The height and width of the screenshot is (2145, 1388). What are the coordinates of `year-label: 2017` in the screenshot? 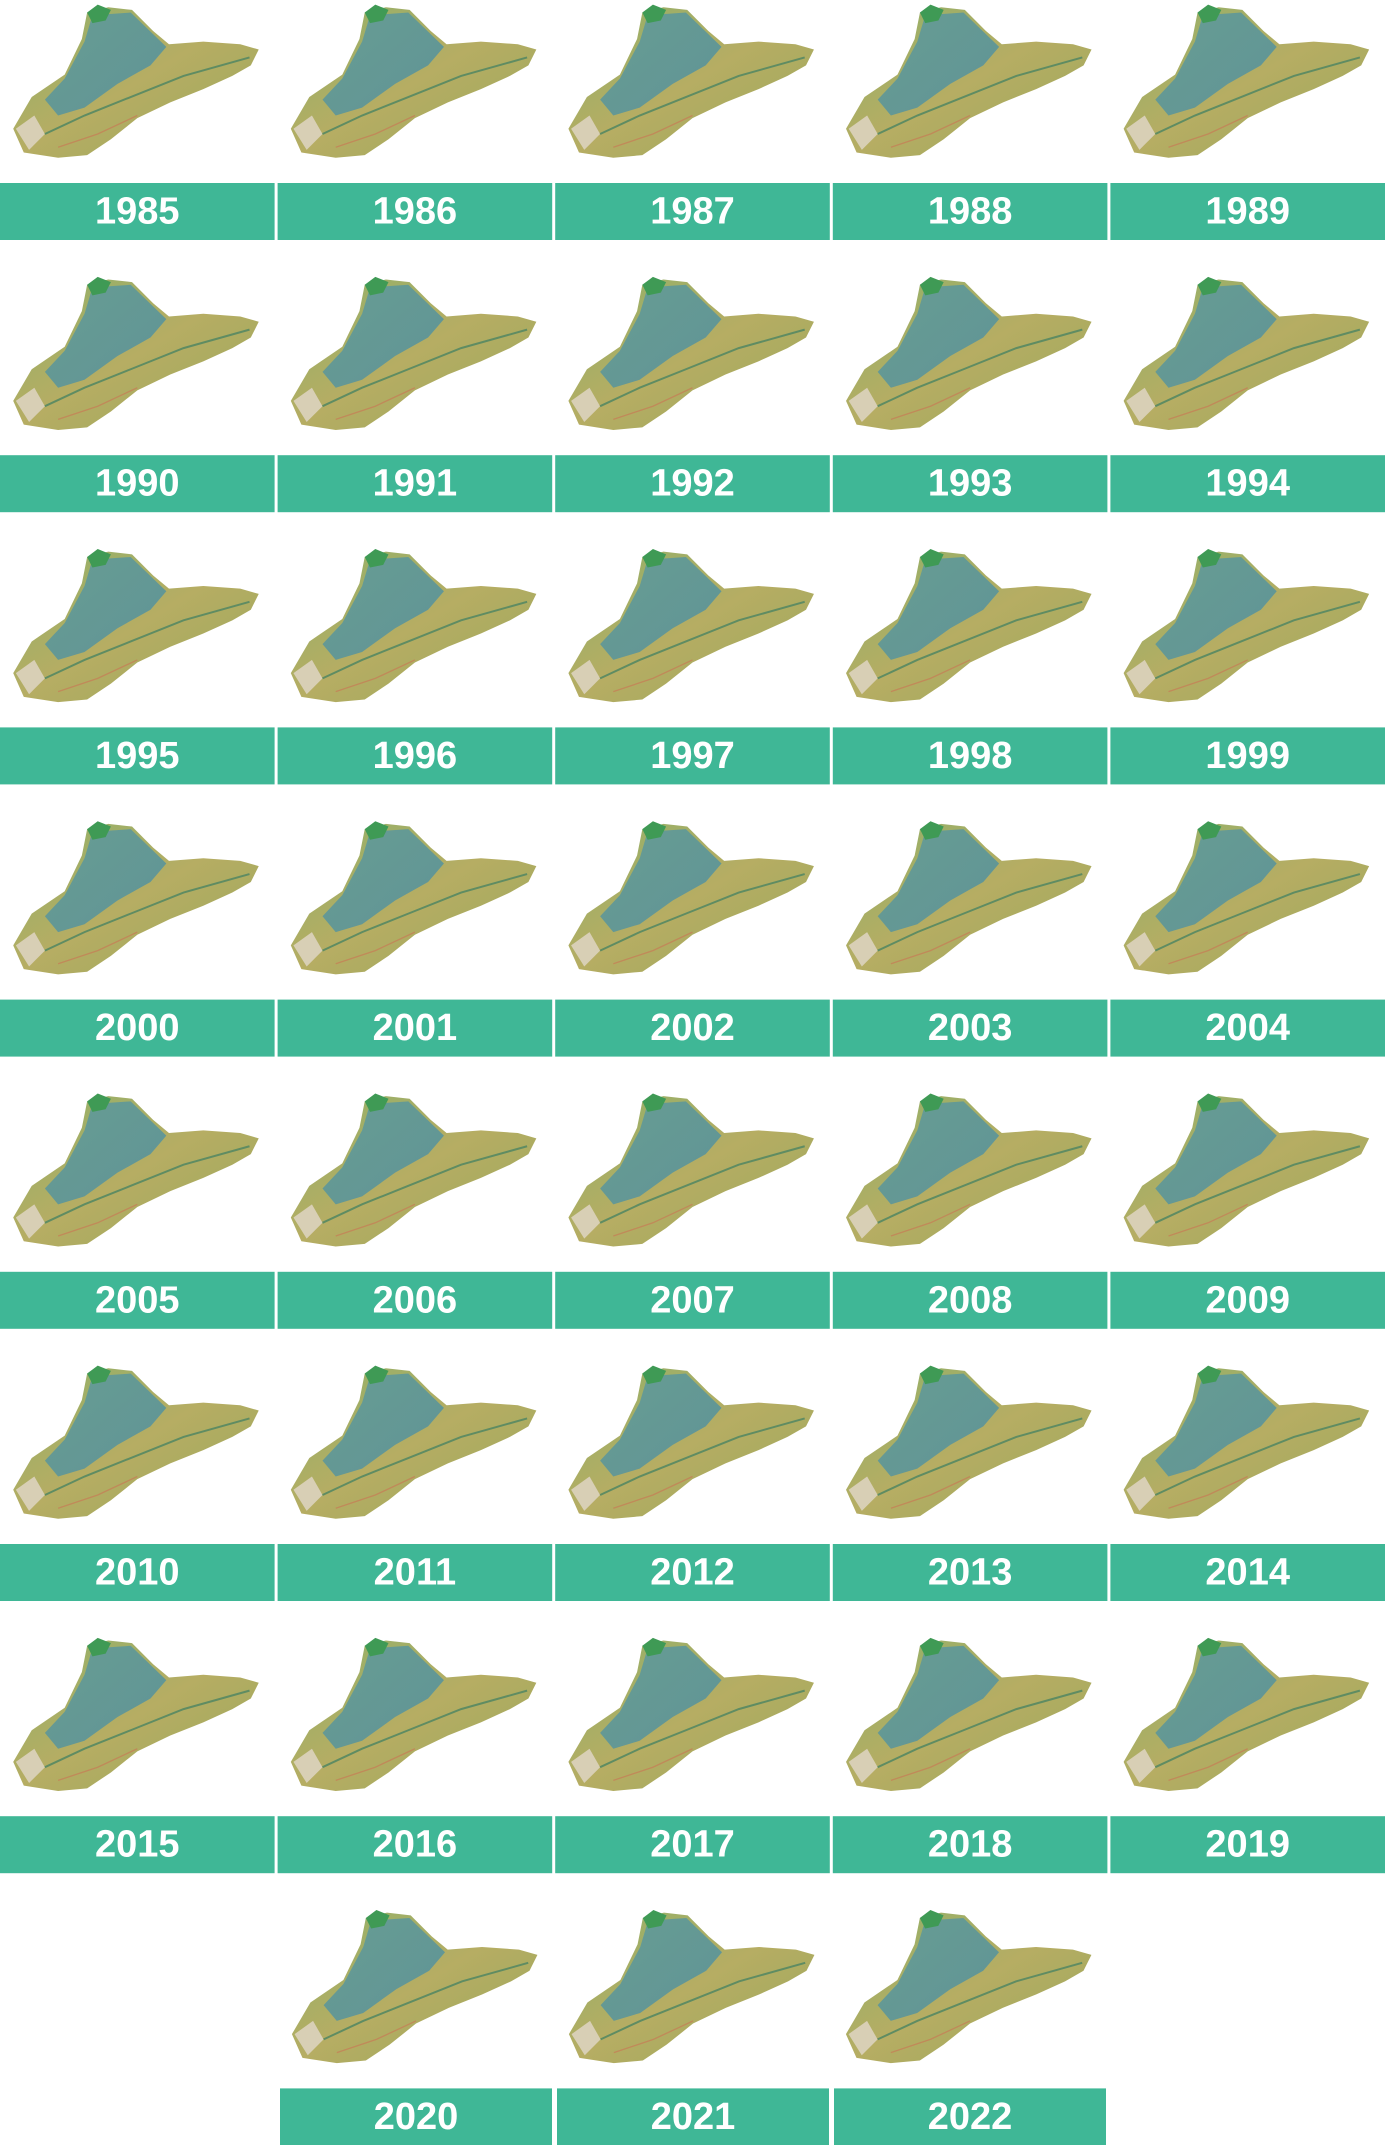 It's located at (692, 1845).